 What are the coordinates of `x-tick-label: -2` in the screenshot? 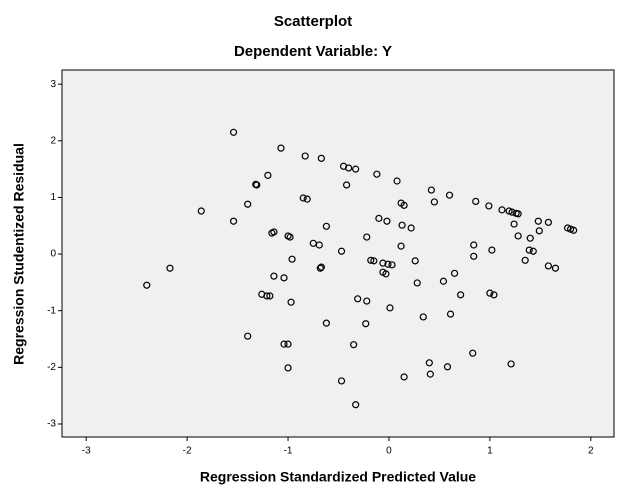 It's located at (187, 451).